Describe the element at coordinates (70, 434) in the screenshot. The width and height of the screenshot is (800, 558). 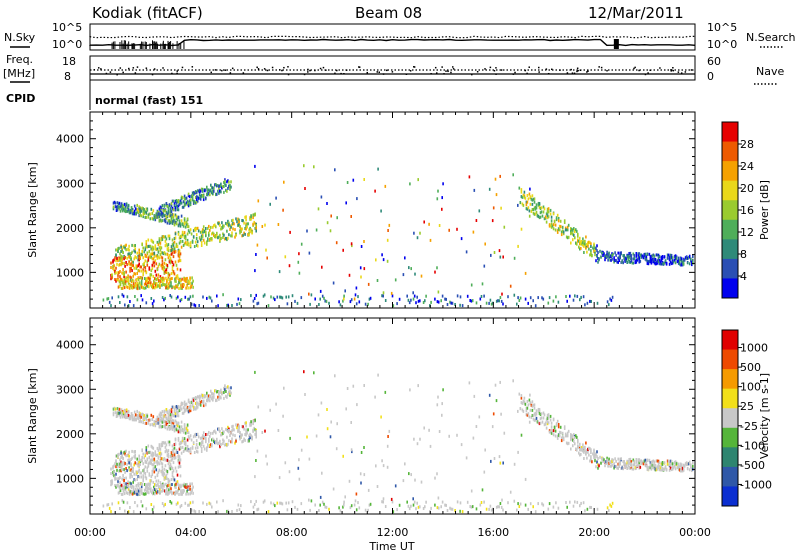
I see `y-tick-label: 2000` at that location.